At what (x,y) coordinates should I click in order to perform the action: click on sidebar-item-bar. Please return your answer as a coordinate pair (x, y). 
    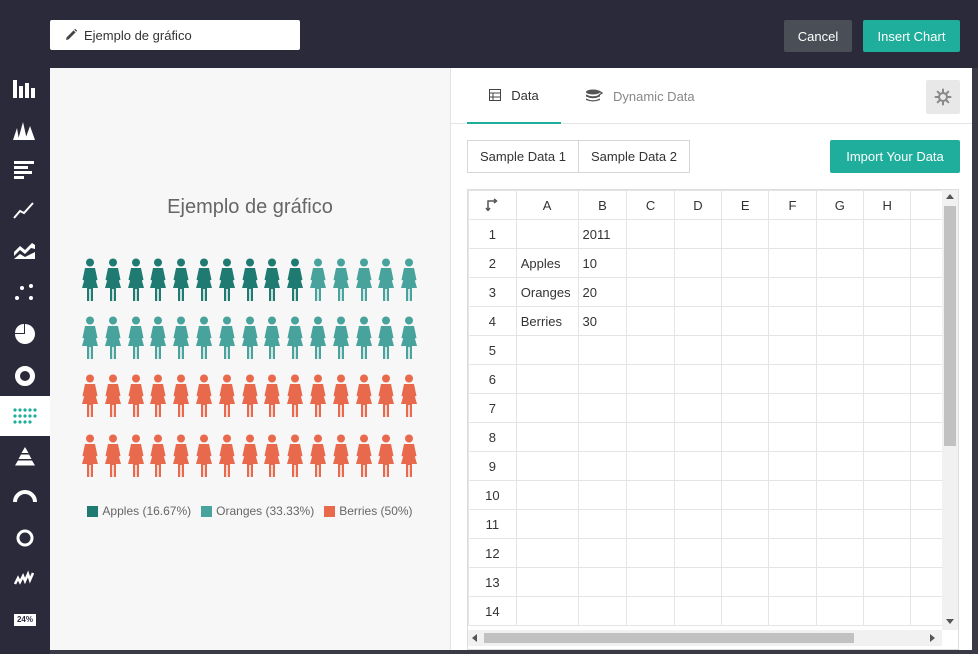
    Looking at the image, I should click on (25, 88).